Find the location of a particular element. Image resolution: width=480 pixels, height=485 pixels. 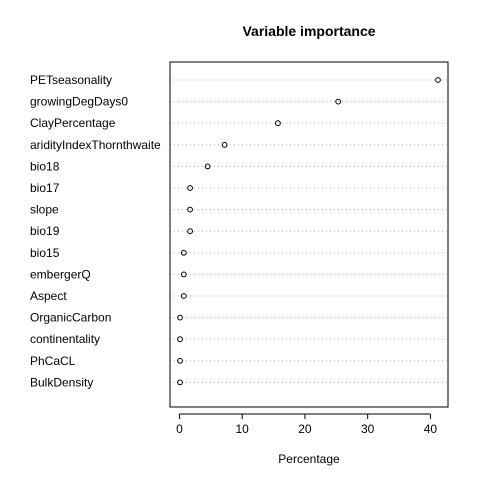

x-tick-label: 30 is located at coordinates (368, 429).